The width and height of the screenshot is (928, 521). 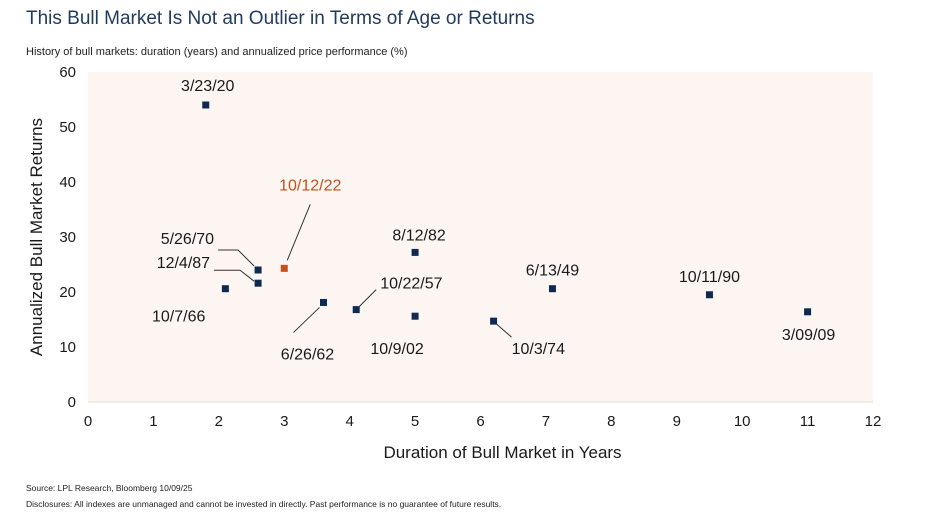 I want to click on point-label: 10/9/02, so click(x=396, y=349).